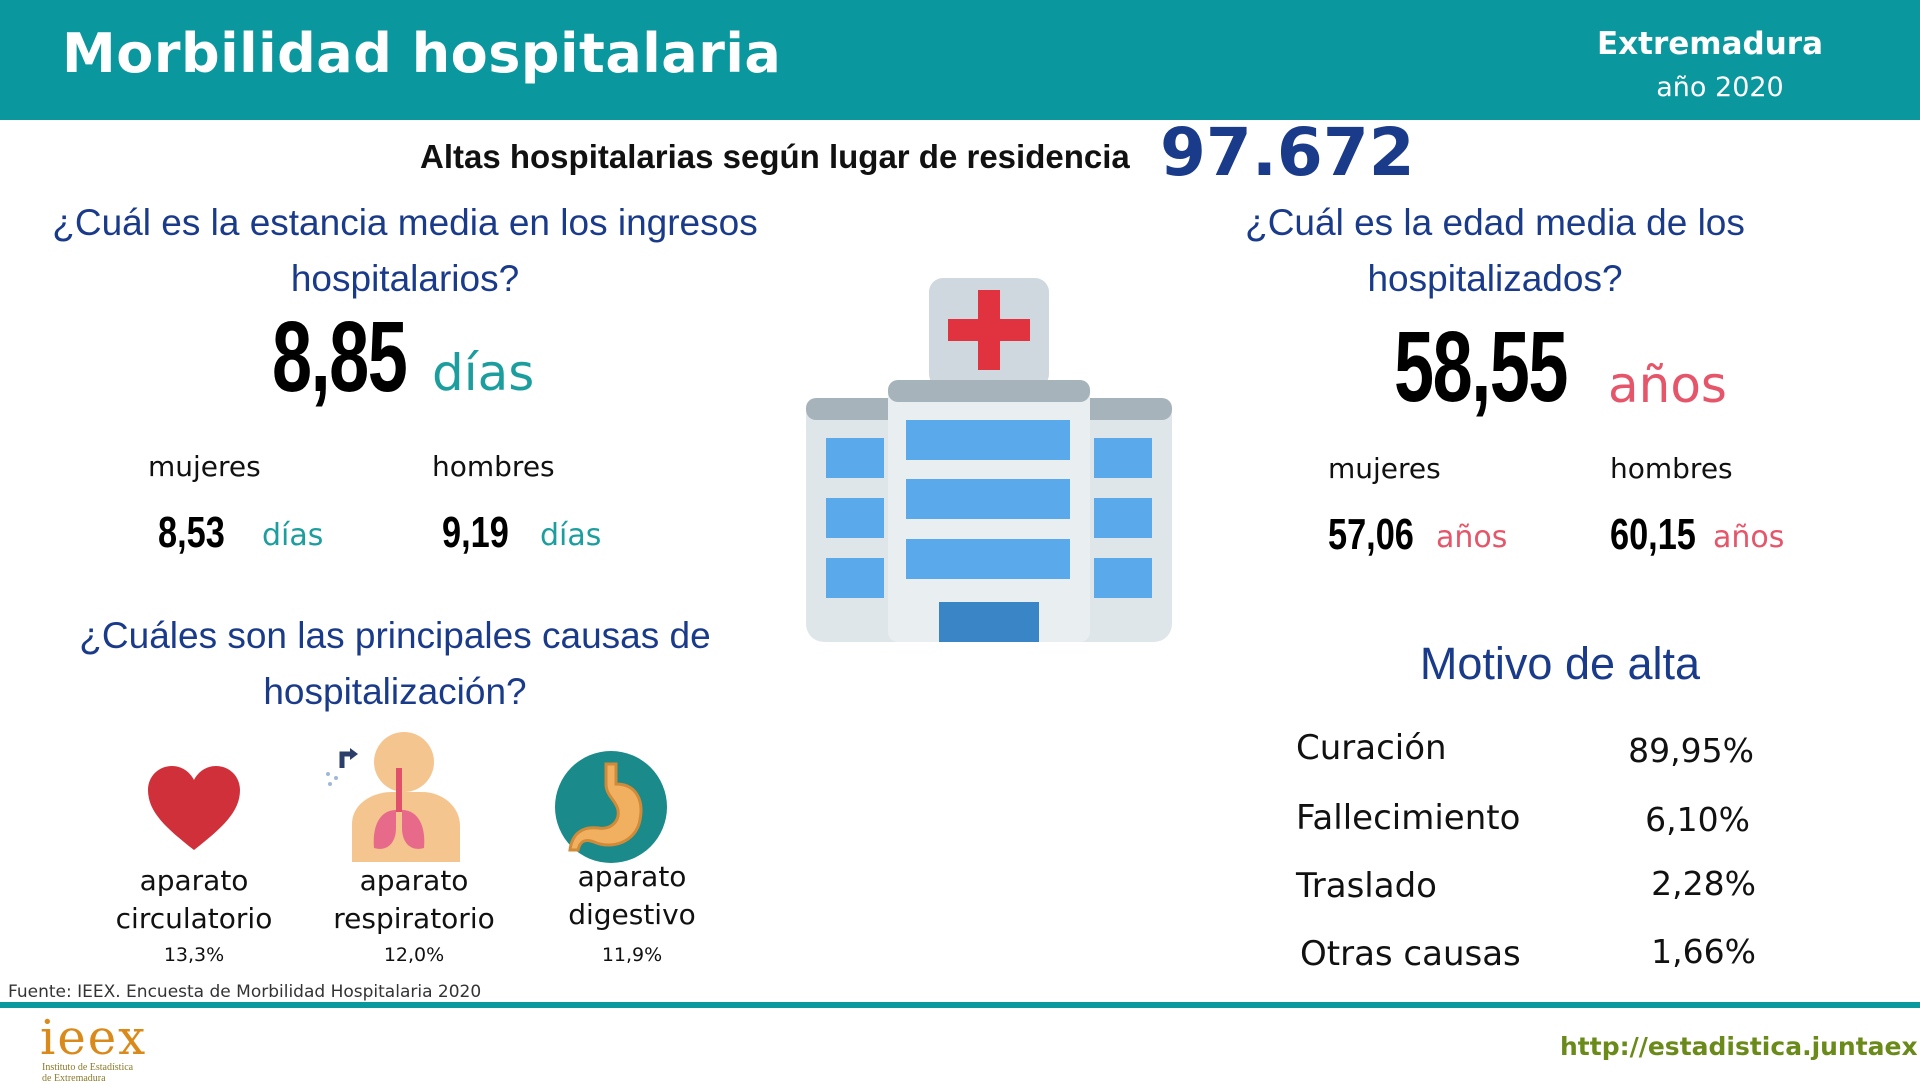  I want to click on estancia-women-unit: días, so click(293, 535).